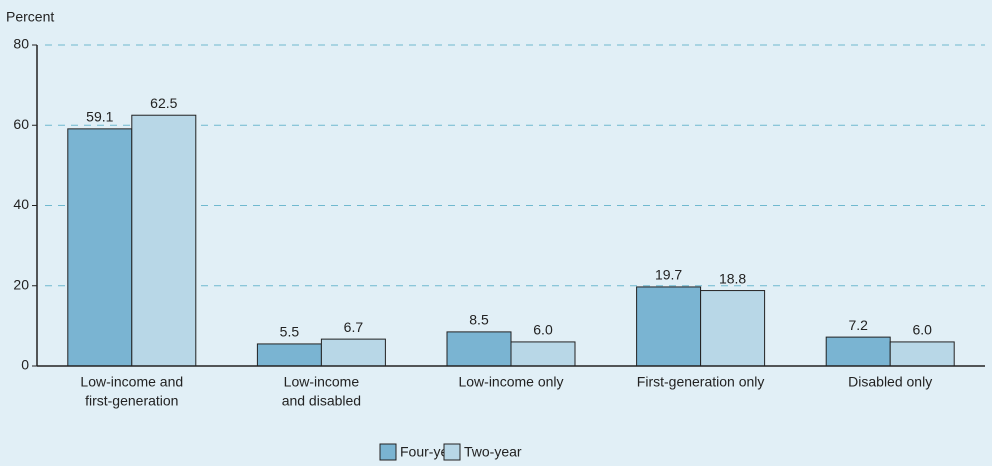 The image size is (992, 466). I want to click on y-tick-label: 60, so click(21, 124).